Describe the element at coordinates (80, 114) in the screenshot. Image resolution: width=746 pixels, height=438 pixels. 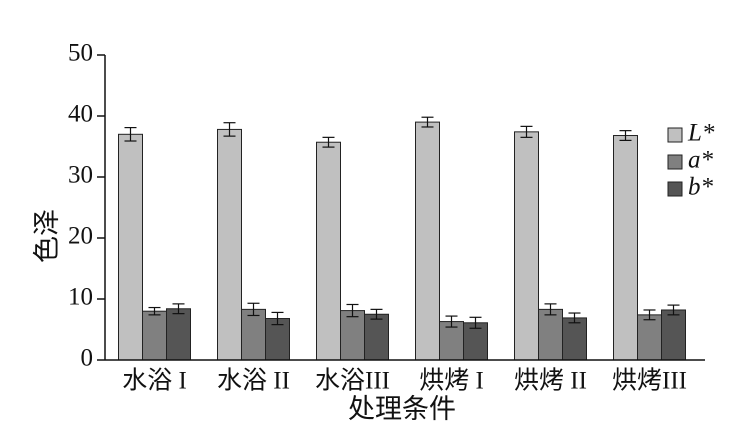
I see `y-tick-label: 40` at that location.